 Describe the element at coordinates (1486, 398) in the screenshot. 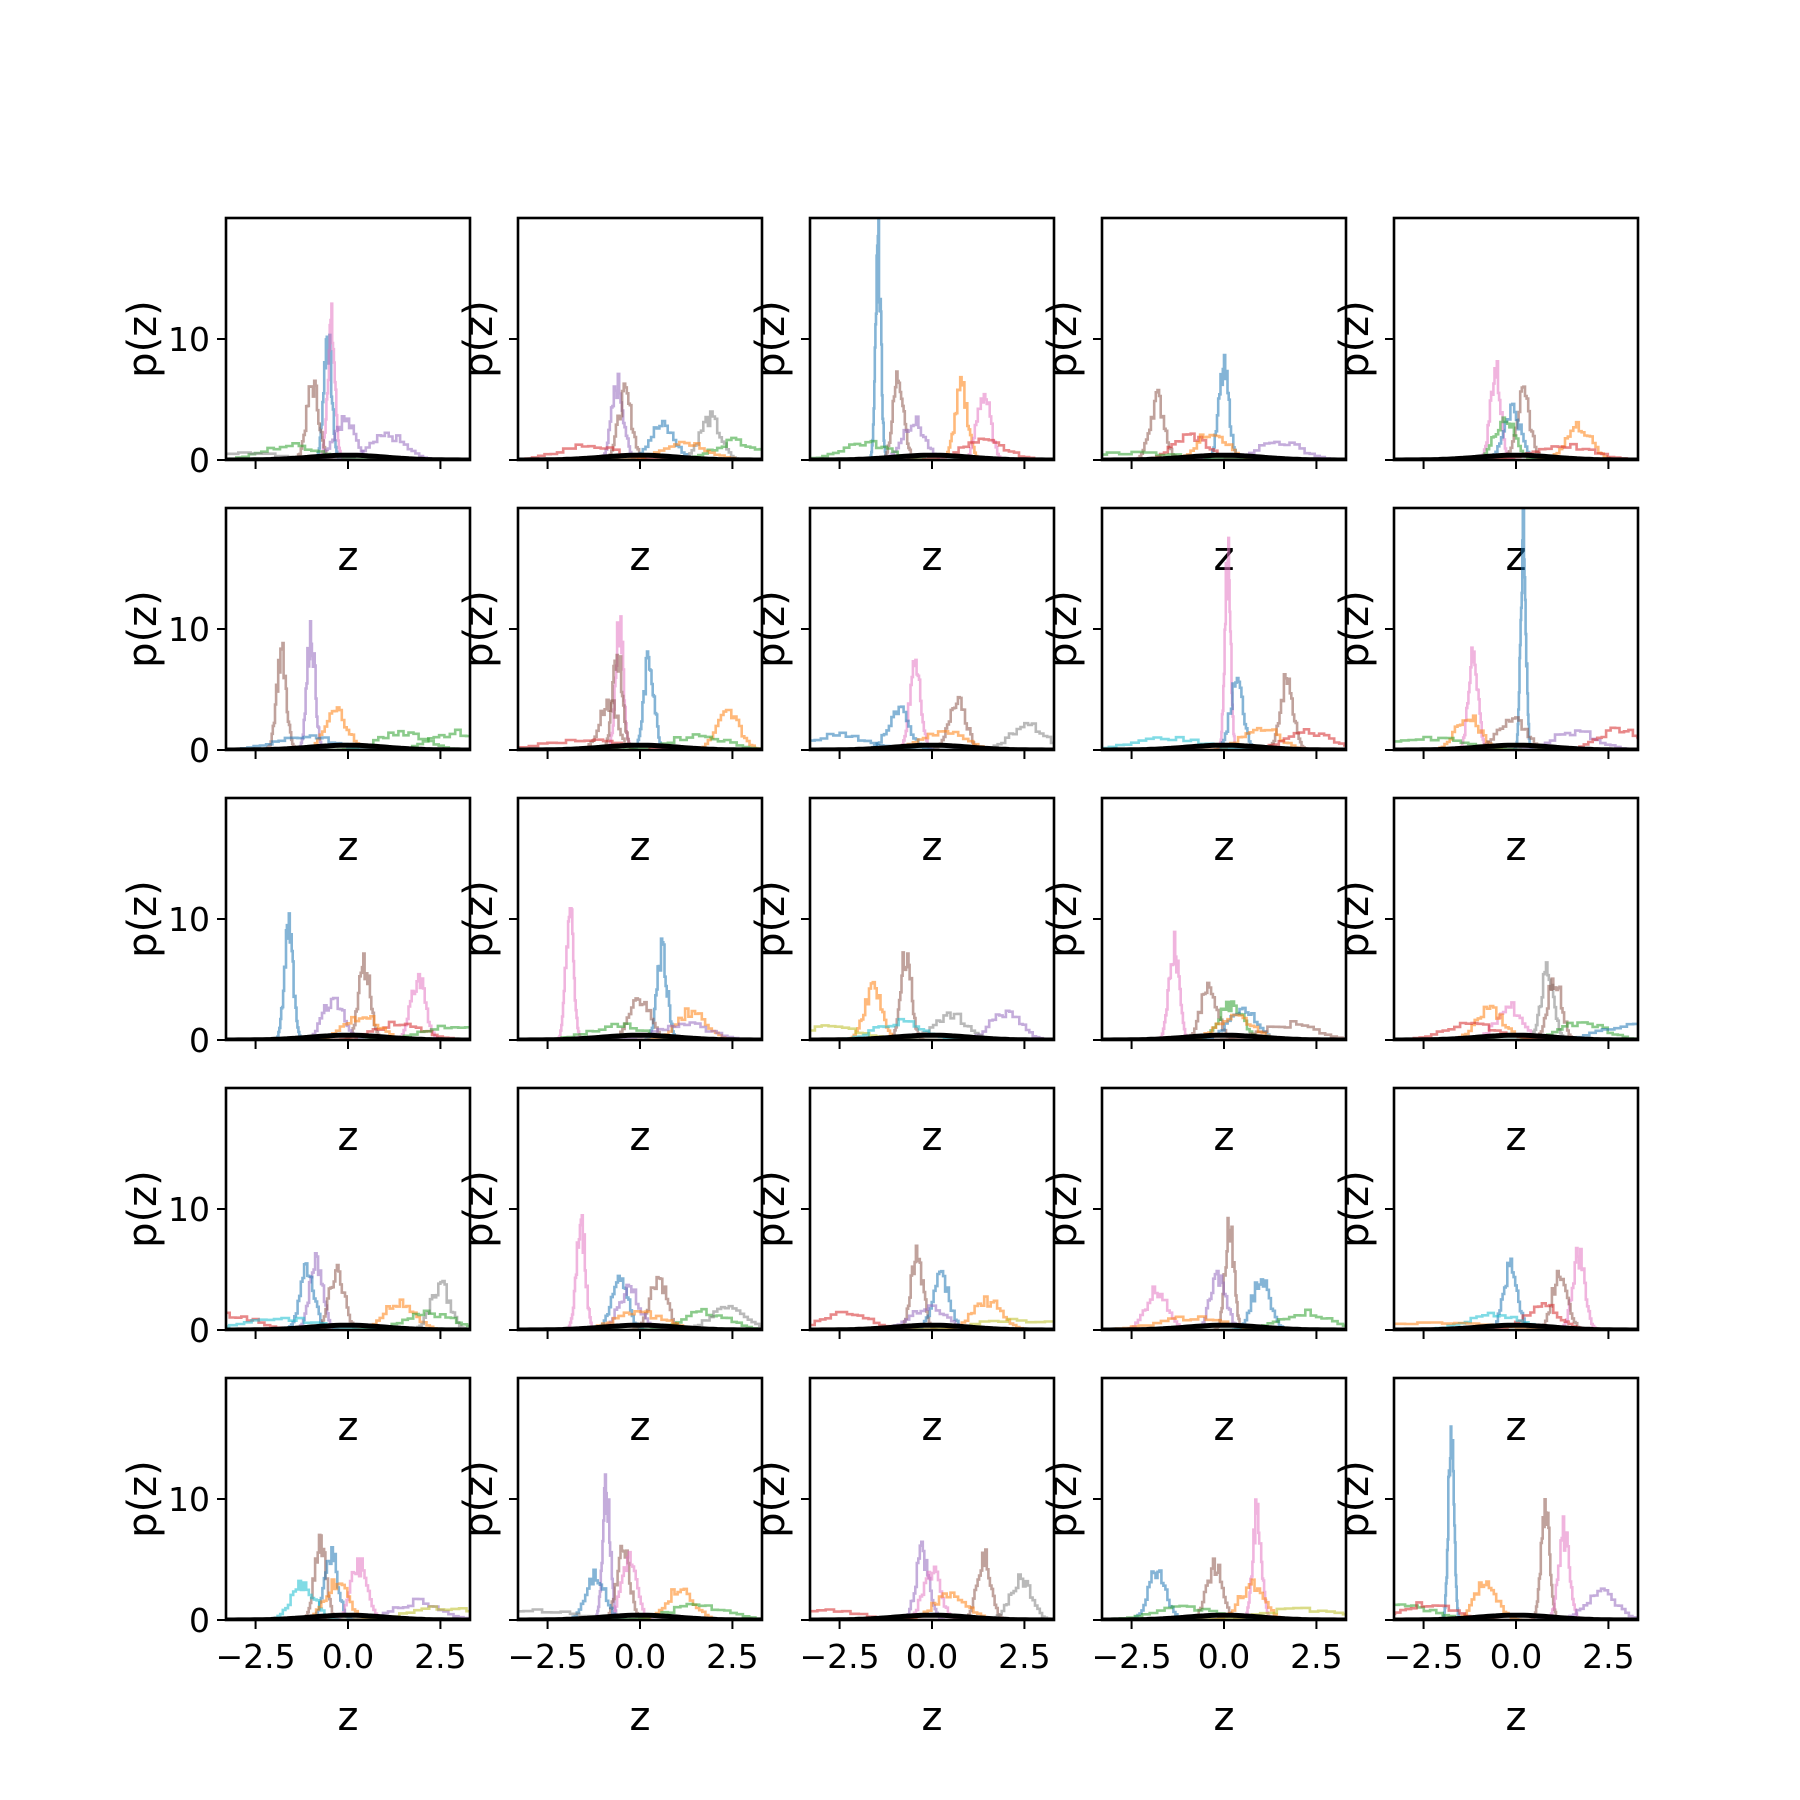

I see `subplot-0-4: zp(z)` at that location.